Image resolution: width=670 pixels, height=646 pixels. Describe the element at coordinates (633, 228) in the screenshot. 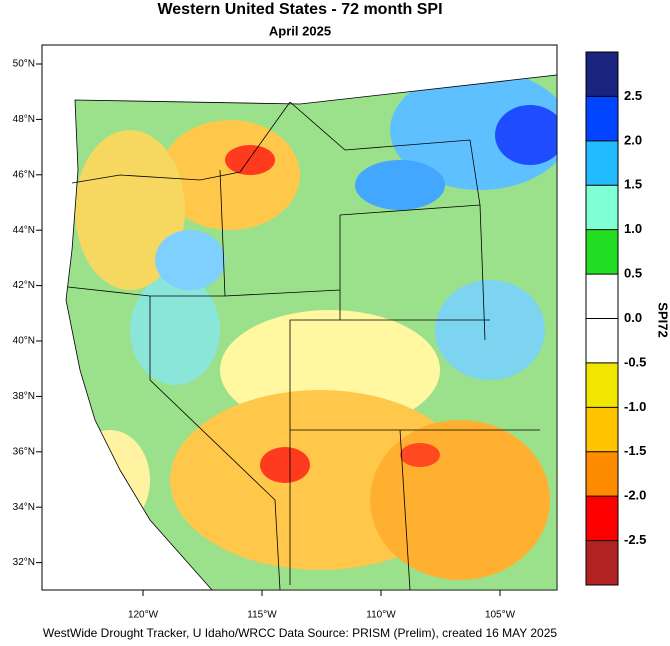

I see `colorbar-label: 1.0` at that location.